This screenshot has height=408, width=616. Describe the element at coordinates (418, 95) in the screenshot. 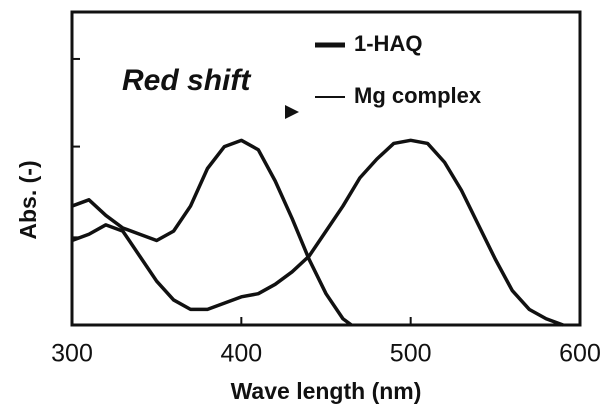

I see `legend-label: Mg complex` at that location.